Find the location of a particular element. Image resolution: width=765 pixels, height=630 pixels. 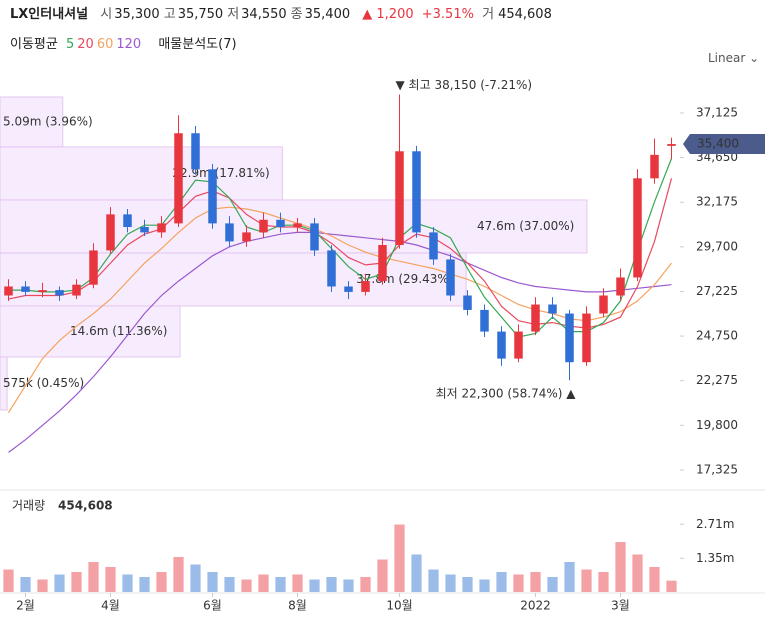

profile-label: 매물분석도(7) is located at coordinates (197, 44).